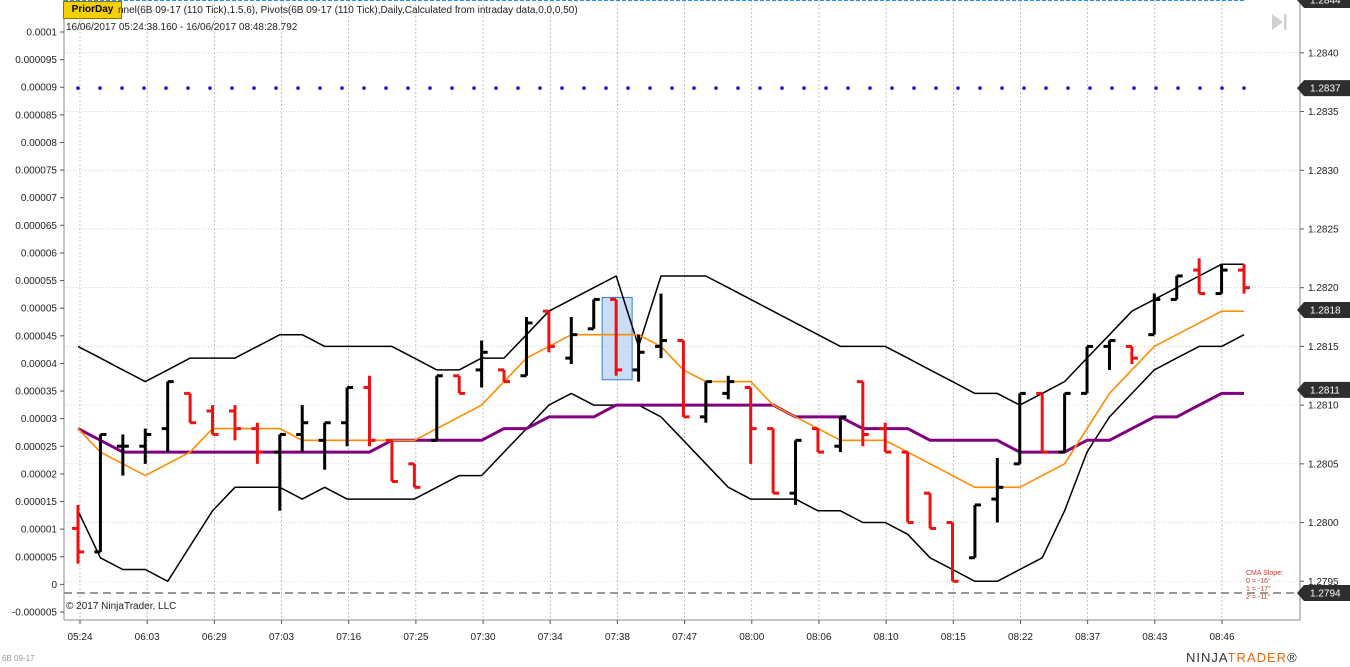 The width and height of the screenshot is (1350, 667). What do you see at coordinates (1323, 464) in the screenshot?
I see `right-tick-label: 1.2805` at bounding box center [1323, 464].